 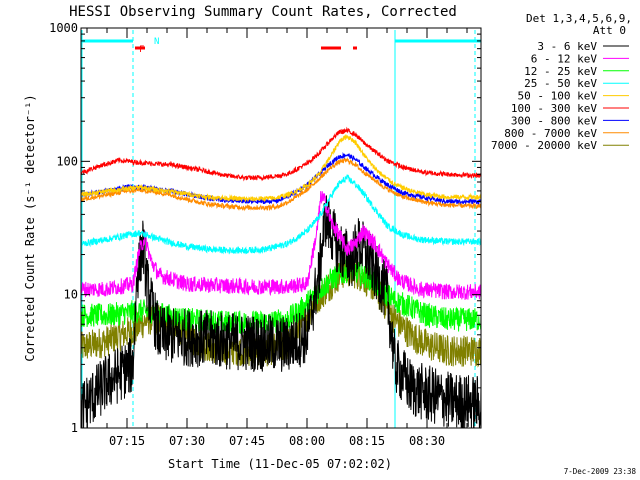 What do you see at coordinates (187, 441) in the screenshot?
I see `x-tick-label-1: 07:30` at bounding box center [187, 441].